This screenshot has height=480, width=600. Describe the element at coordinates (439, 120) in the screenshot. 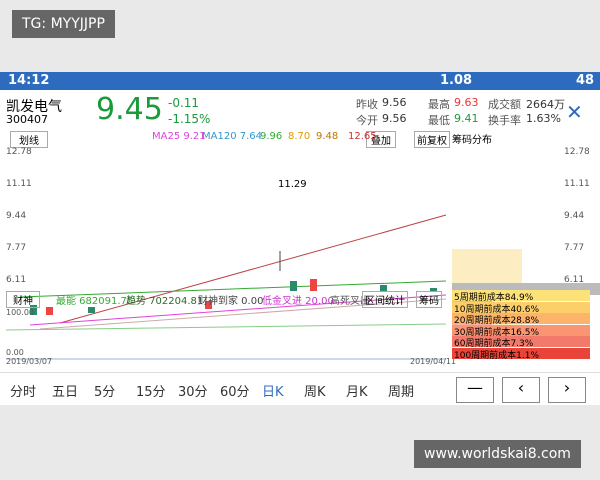

I see `stat-label: 最低` at that location.